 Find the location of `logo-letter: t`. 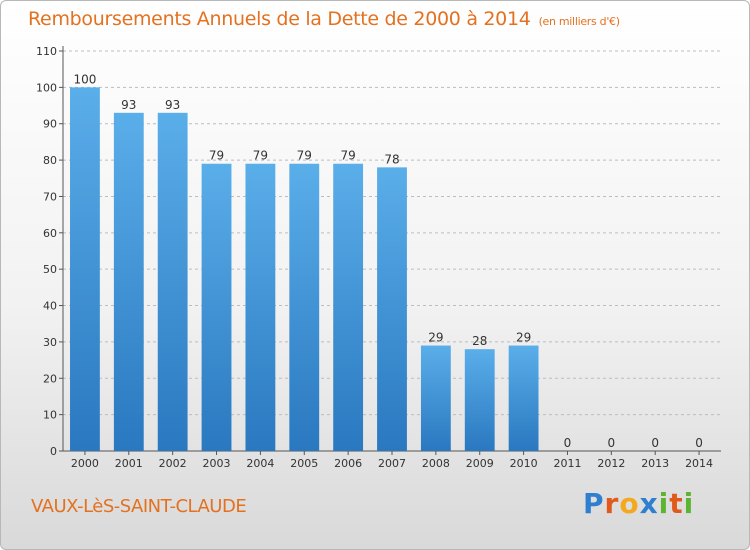

logo-letter: t is located at coordinates (676, 503).